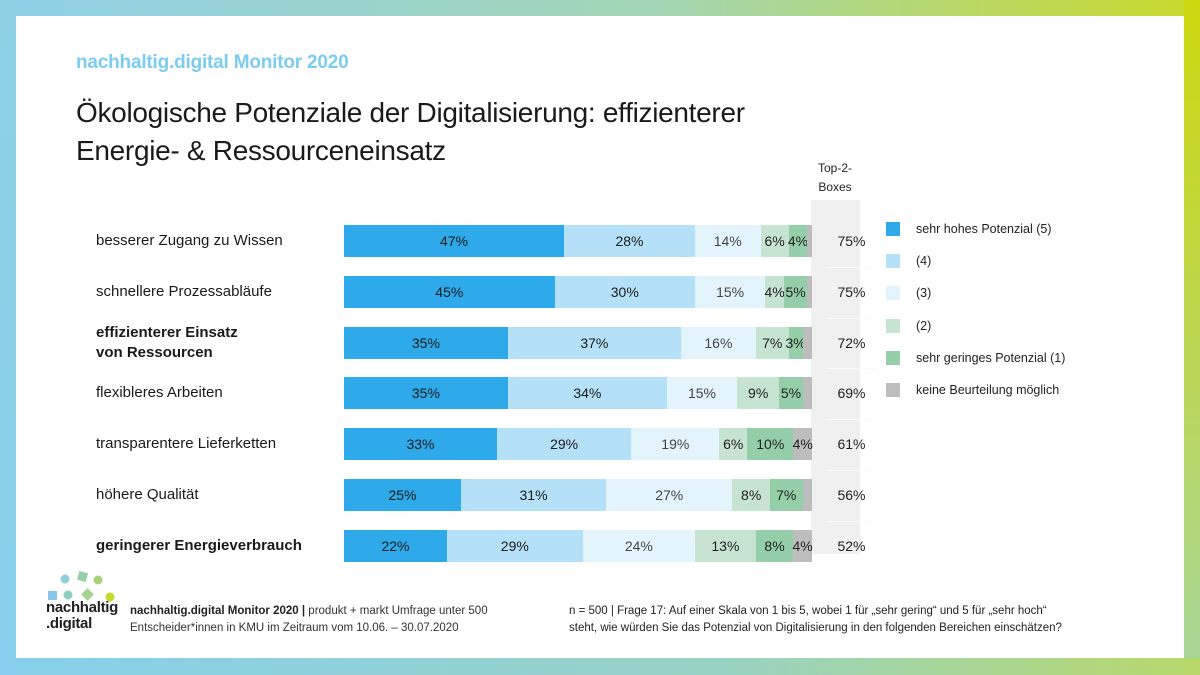 The height and width of the screenshot is (675, 1200). Describe the element at coordinates (909, 261) in the screenshot. I see `legend-item: (4)` at that location.